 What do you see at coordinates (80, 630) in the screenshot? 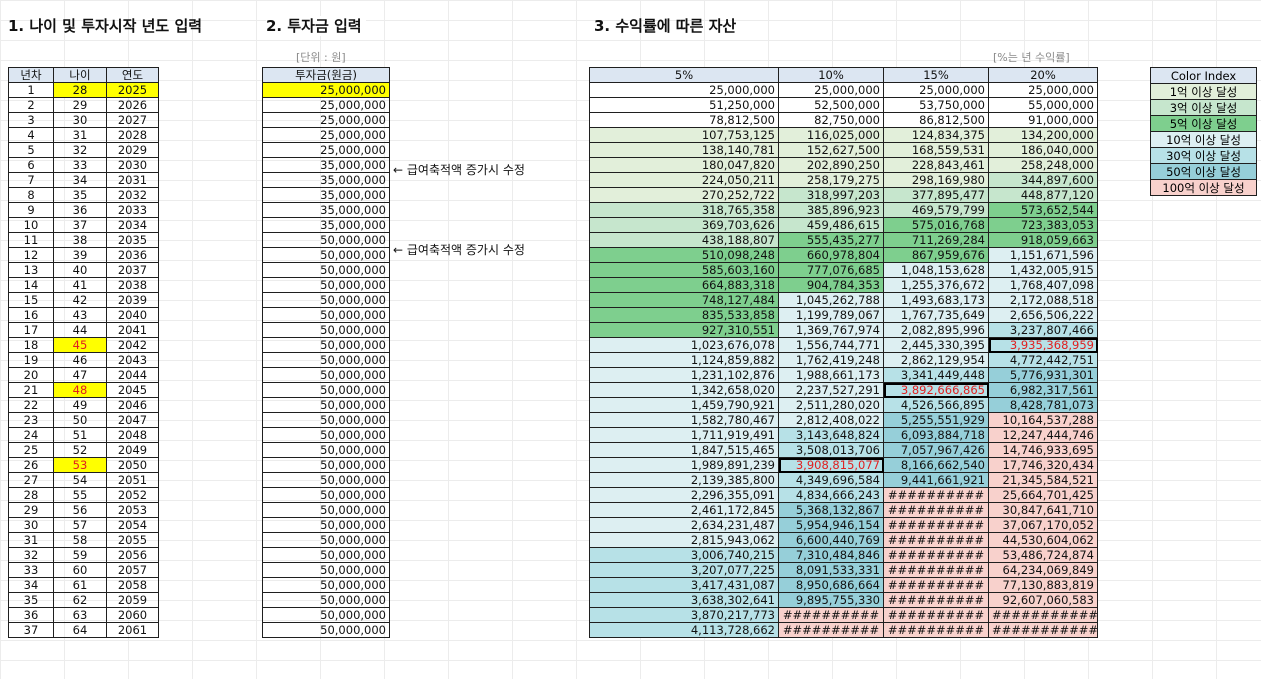
I see `age-cell: 64` at bounding box center [80, 630].